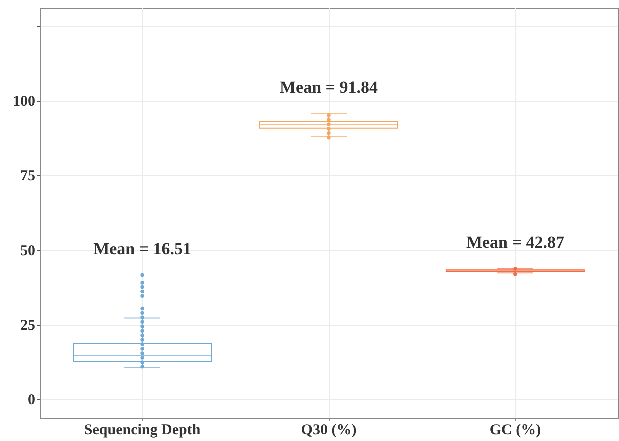  What do you see at coordinates (143, 430) in the screenshot?
I see `x-tick-label: Sequencing Depth` at bounding box center [143, 430].